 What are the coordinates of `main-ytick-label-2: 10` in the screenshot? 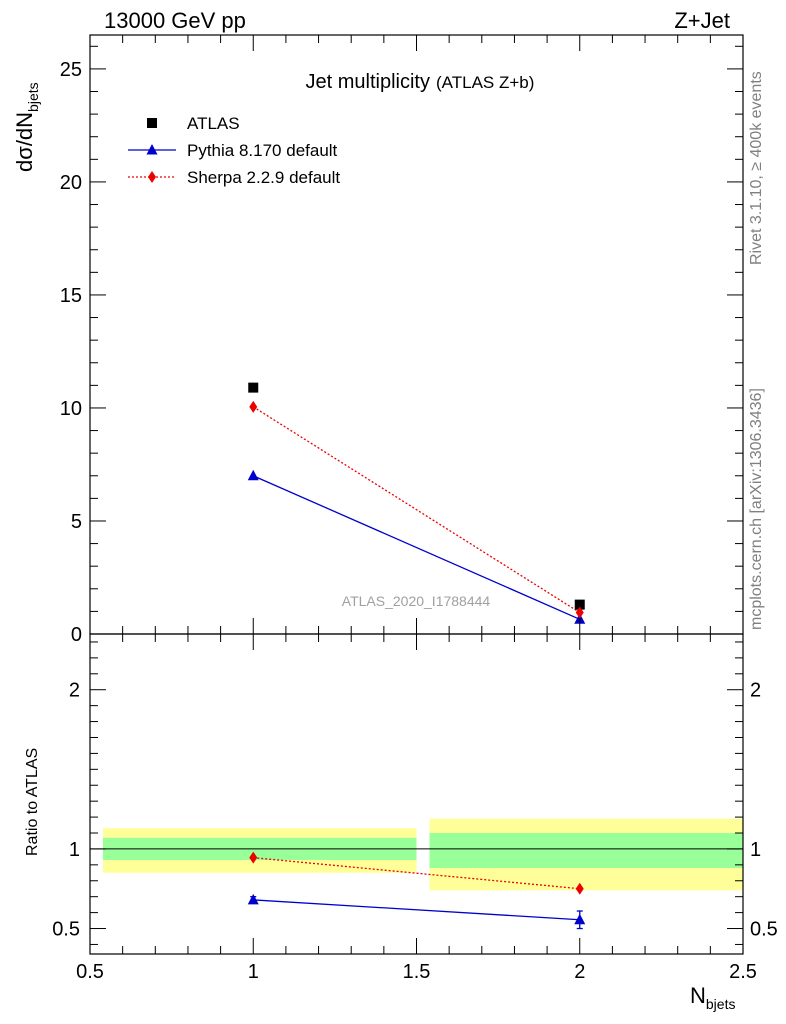 It's located at (71, 409).